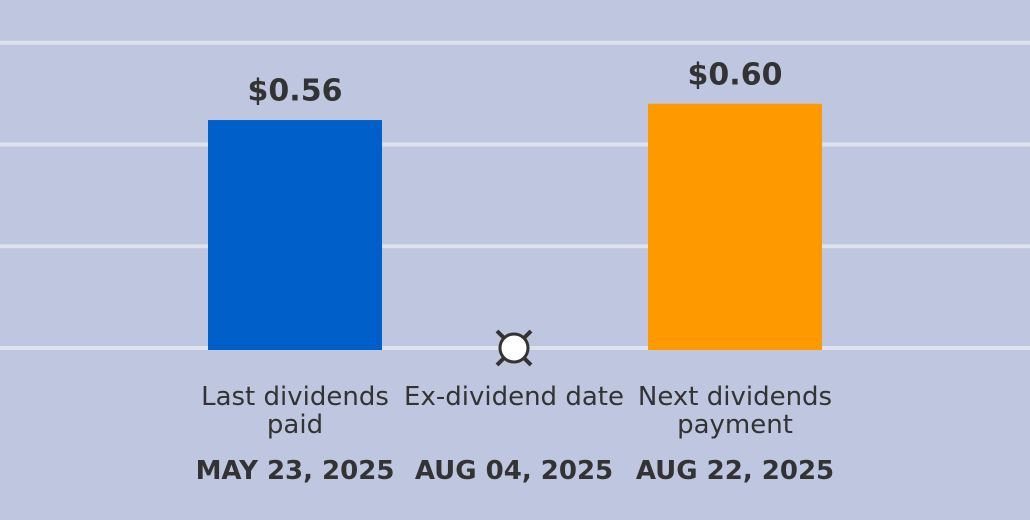 The width and height of the screenshot is (1030, 520). What do you see at coordinates (735, 74) in the screenshot?
I see `value-label: $0.60` at bounding box center [735, 74].